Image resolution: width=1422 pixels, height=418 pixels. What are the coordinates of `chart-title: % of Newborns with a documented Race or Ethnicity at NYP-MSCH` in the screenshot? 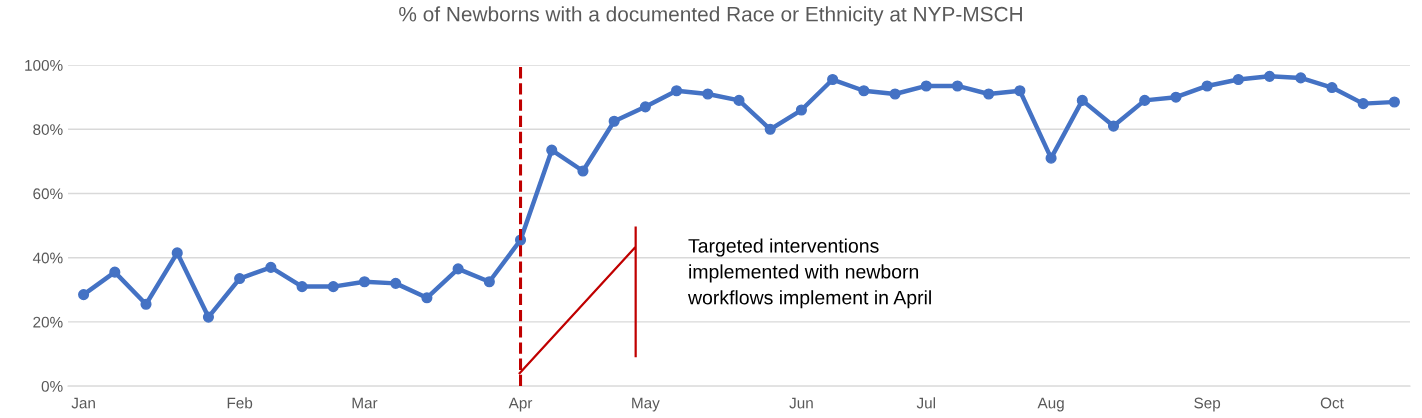 It's located at (710, 16).